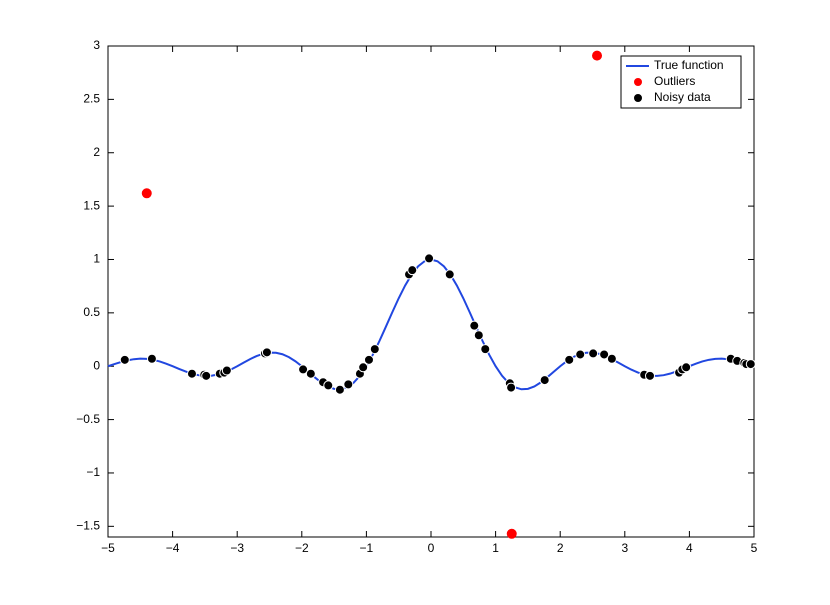 Image resolution: width=830 pixels, height=605 pixels. I want to click on y-tick-label: 0.5, so click(91, 312).